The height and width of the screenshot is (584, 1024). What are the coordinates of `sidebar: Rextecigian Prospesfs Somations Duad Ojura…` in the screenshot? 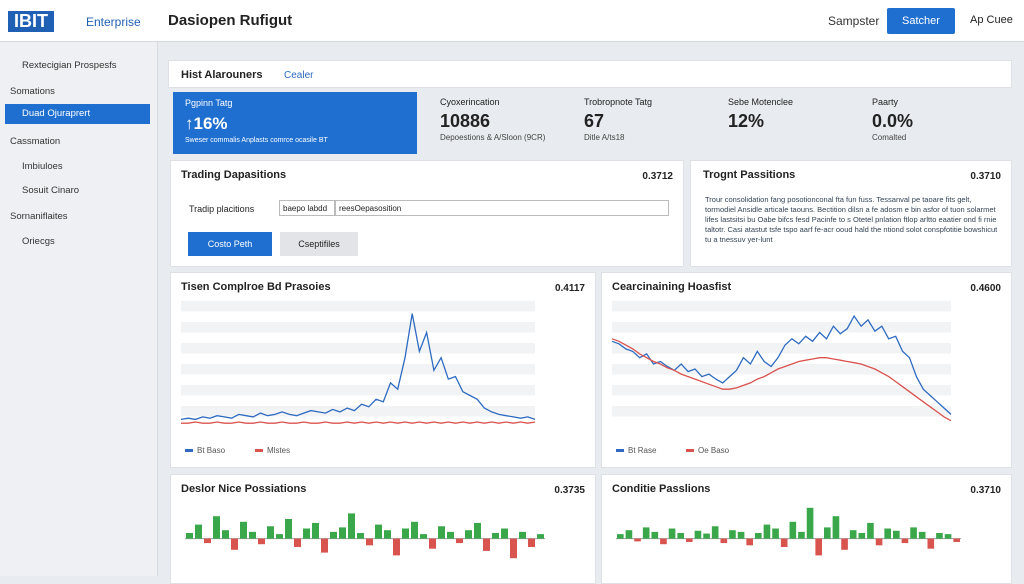 It's located at (79, 309).